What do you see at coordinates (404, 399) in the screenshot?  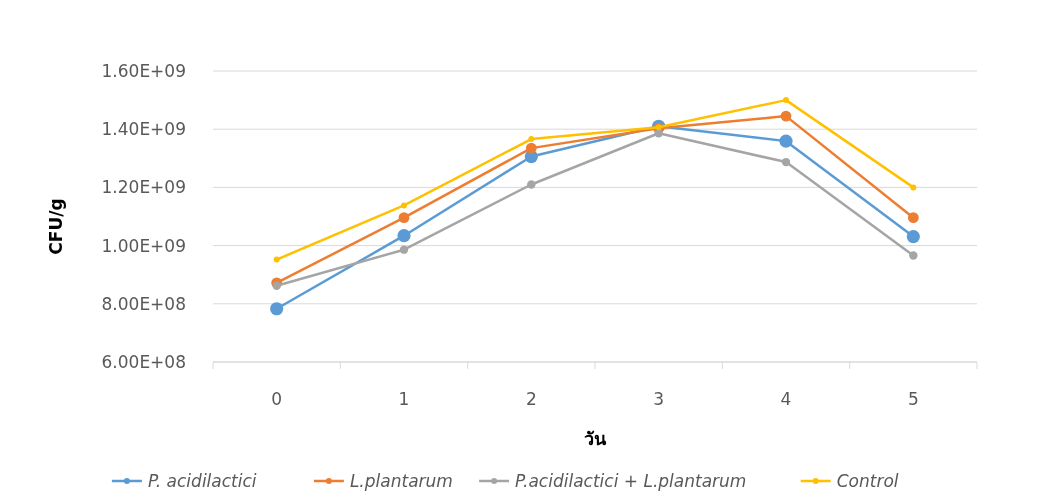 I see `x-tick-label: 1` at bounding box center [404, 399].